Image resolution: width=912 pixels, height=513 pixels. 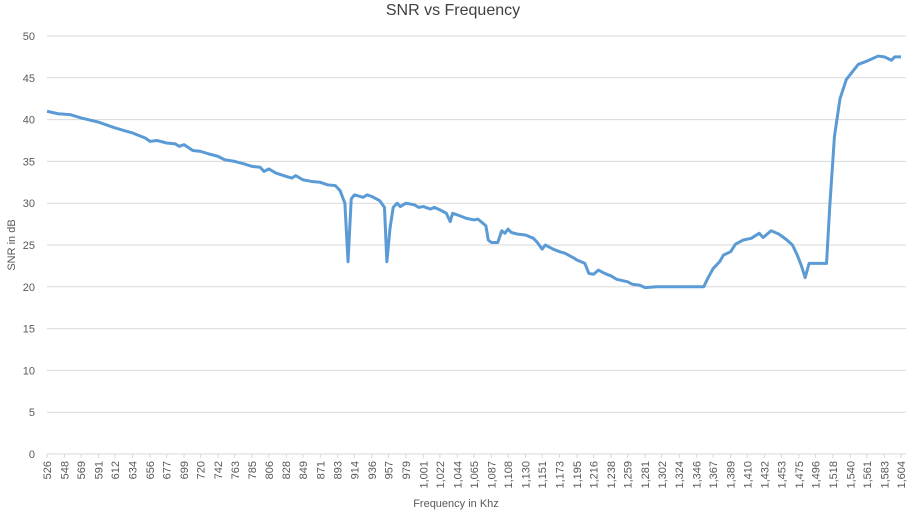 I want to click on chart-title: SNR vs Frequency, so click(x=453, y=10).